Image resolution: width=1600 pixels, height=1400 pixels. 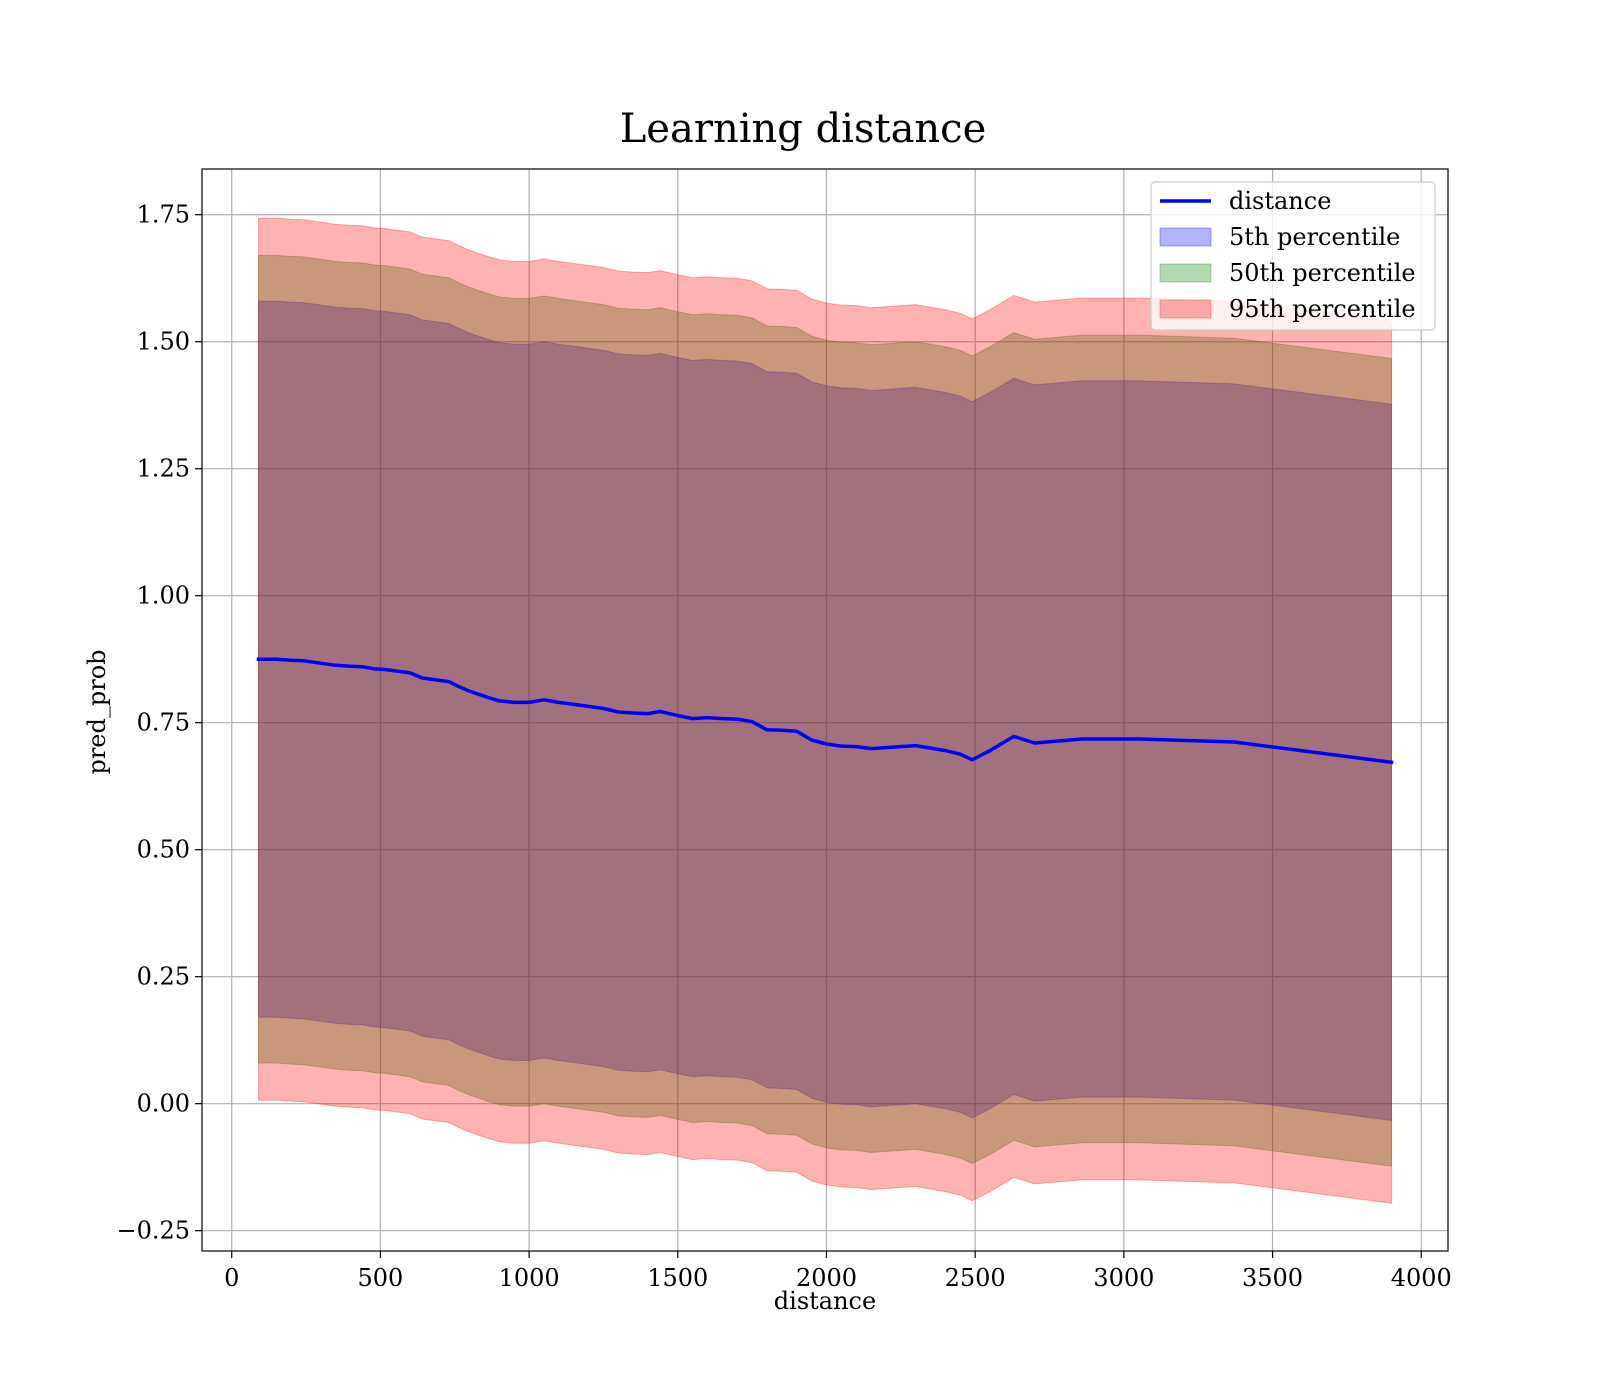 What do you see at coordinates (1185, 273) in the screenshot?
I see `legend-swatch-50th-percentile` at bounding box center [1185, 273].